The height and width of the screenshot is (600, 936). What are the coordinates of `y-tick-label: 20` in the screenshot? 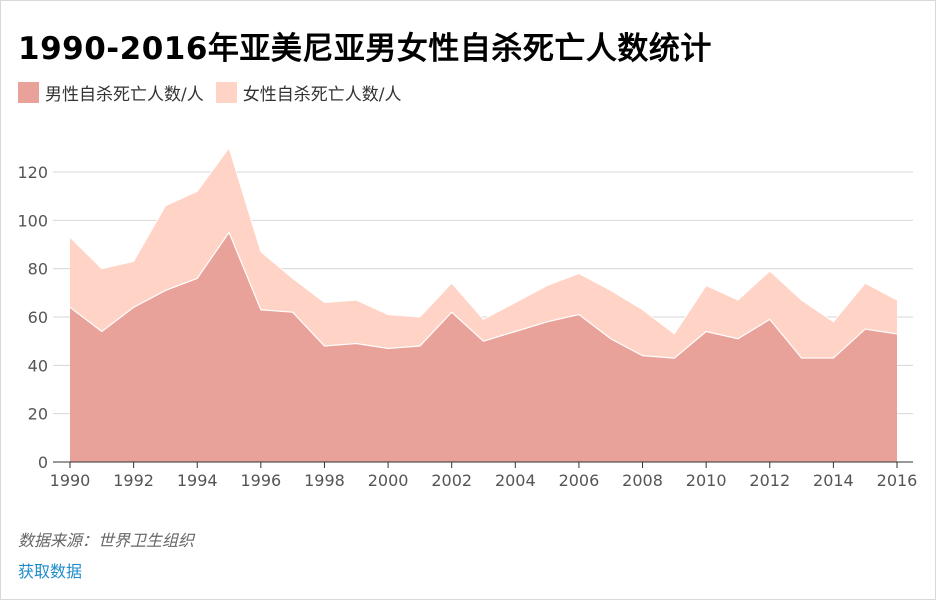 It's located at (38, 414).